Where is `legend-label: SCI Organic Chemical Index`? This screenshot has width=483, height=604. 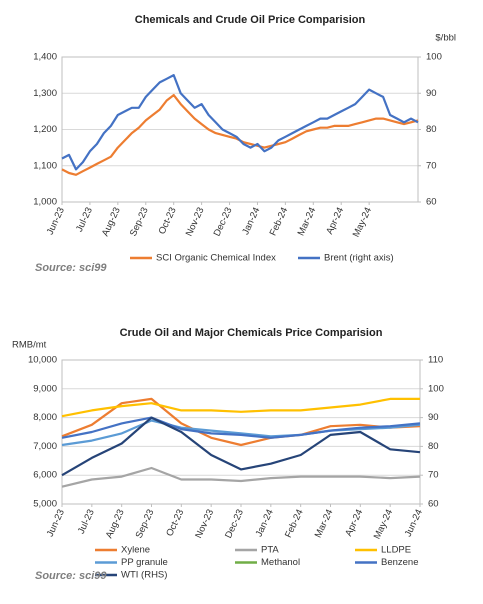 legend-label: SCI Organic Chemical Index is located at coordinates (216, 258).